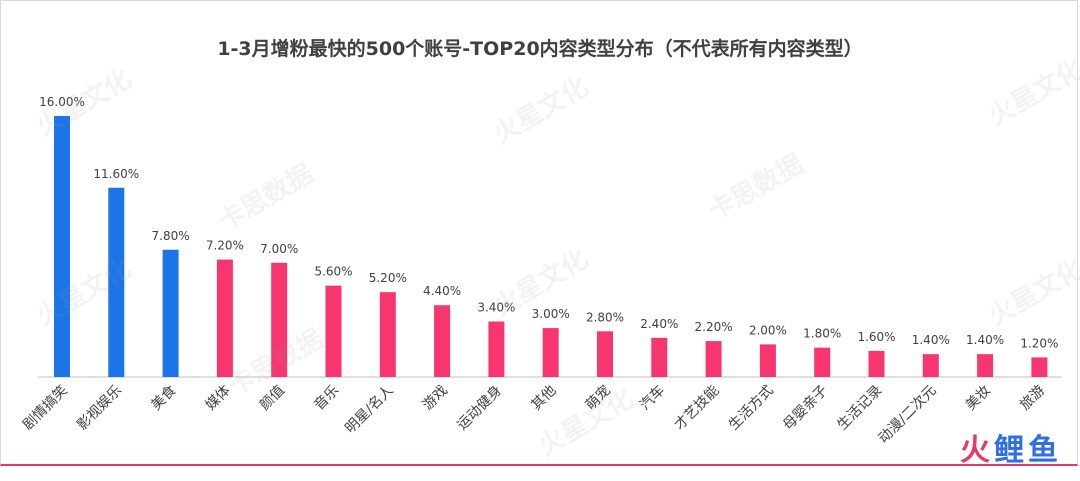 This screenshot has height=481, width=1080. Describe the element at coordinates (543, 398) in the screenshot. I see `category-label-9: 其他` at that location.